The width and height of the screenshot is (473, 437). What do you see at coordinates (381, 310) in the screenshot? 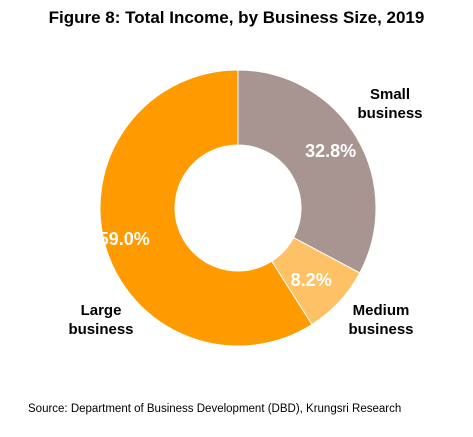
I see `category-label-medium-line1: Medium` at bounding box center [381, 310].